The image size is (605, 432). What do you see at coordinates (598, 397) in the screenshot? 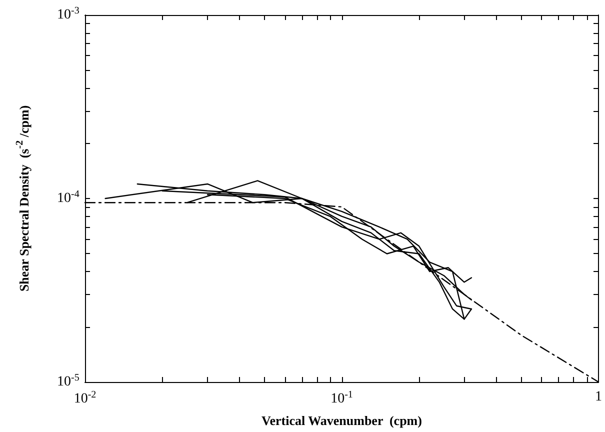
I see `x-tick-label: 1` at bounding box center [598, 397].